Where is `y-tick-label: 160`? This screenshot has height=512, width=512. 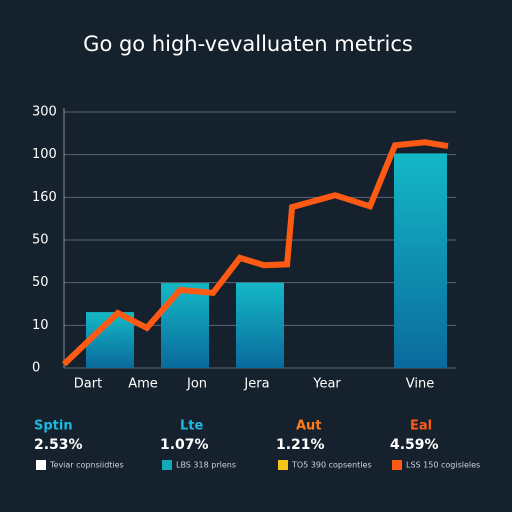
y-tick-label: 160 is located at coordinates (44, 197).